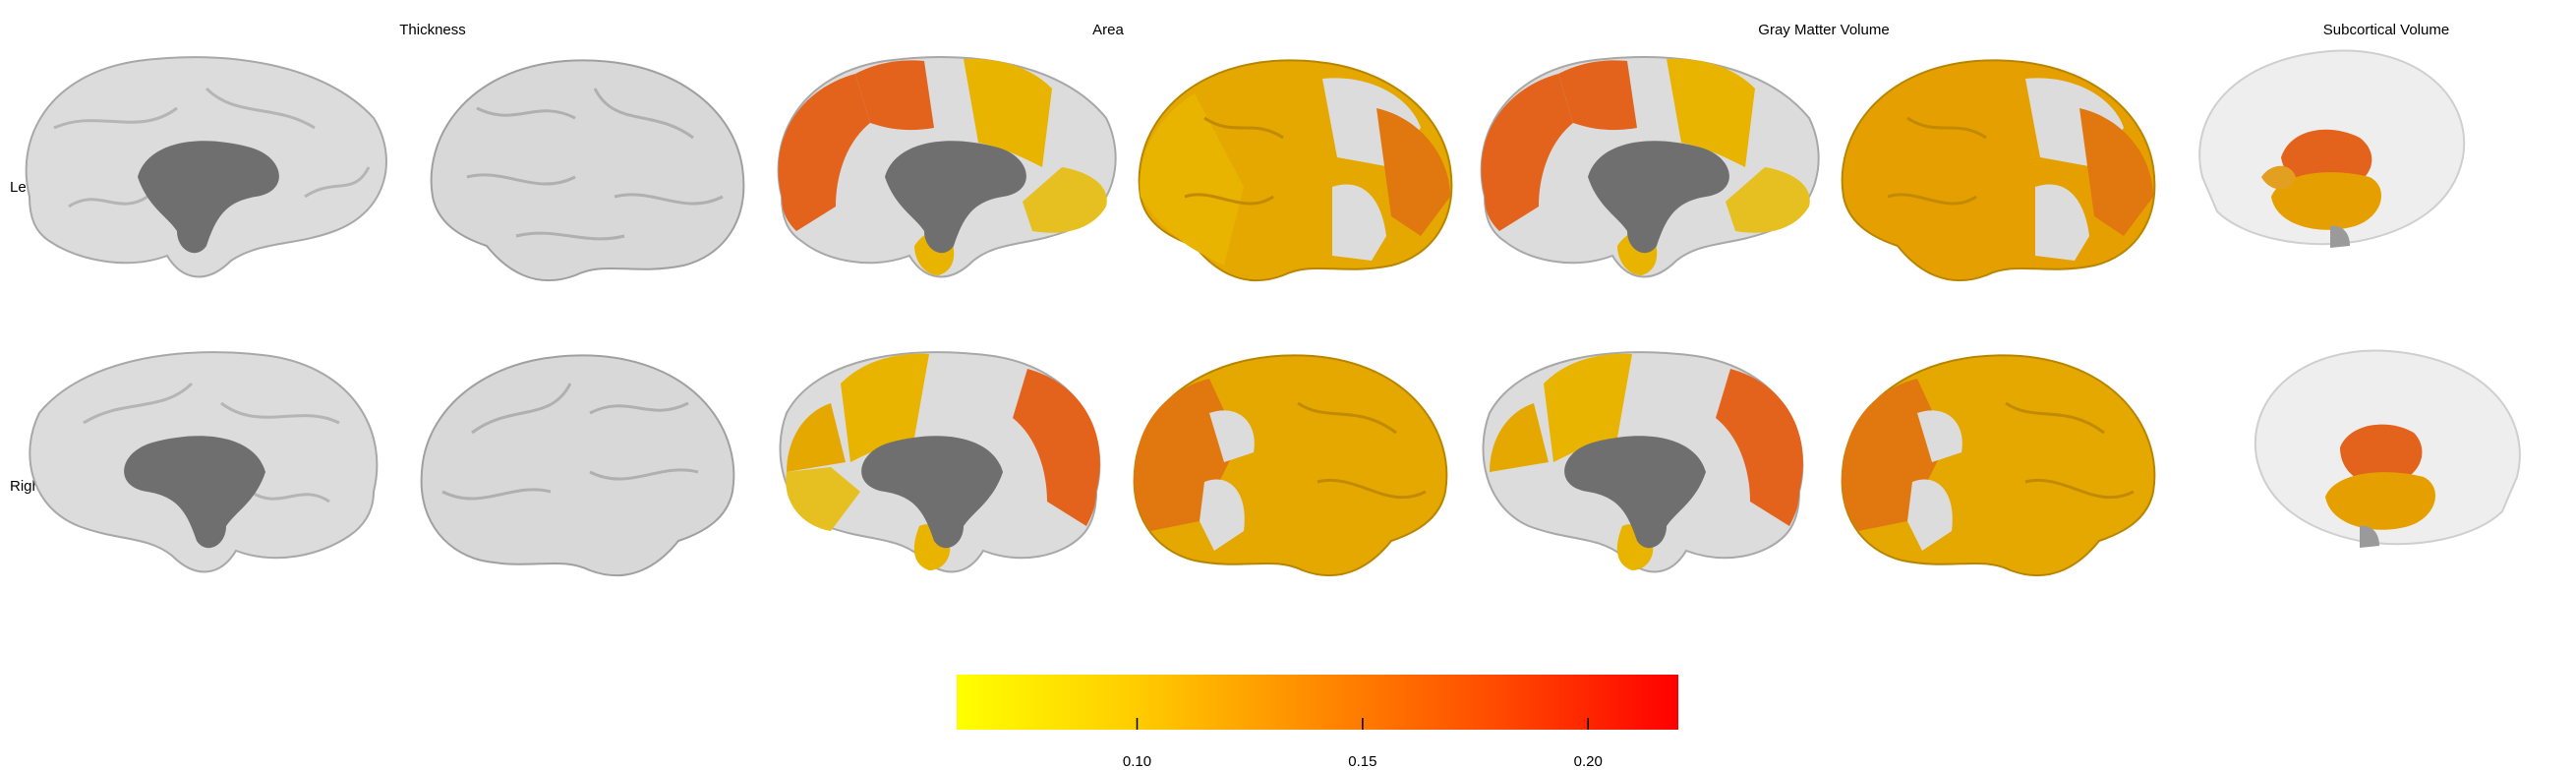 The image size is (2576, 770). What do you see at coordinates (201, 169) in the screenshot?
I see `thickness-left-medial-brain` at bounding box center [201, 169].